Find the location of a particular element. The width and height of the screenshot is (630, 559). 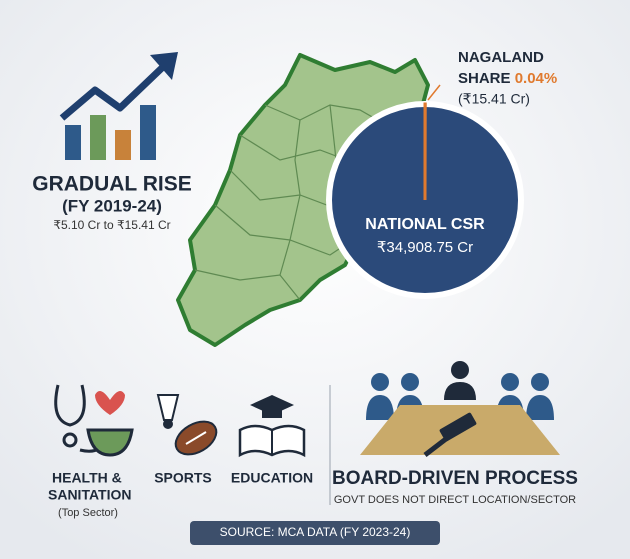

sector-note: (Top Sector) is located at coordinates (88, 513).